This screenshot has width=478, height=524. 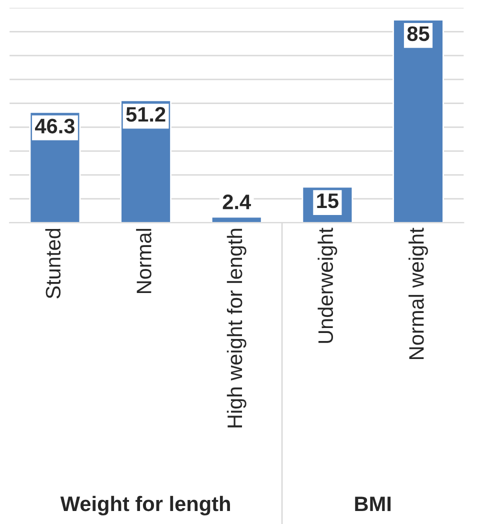 I want to click on bar, so click(x=418, y=121).